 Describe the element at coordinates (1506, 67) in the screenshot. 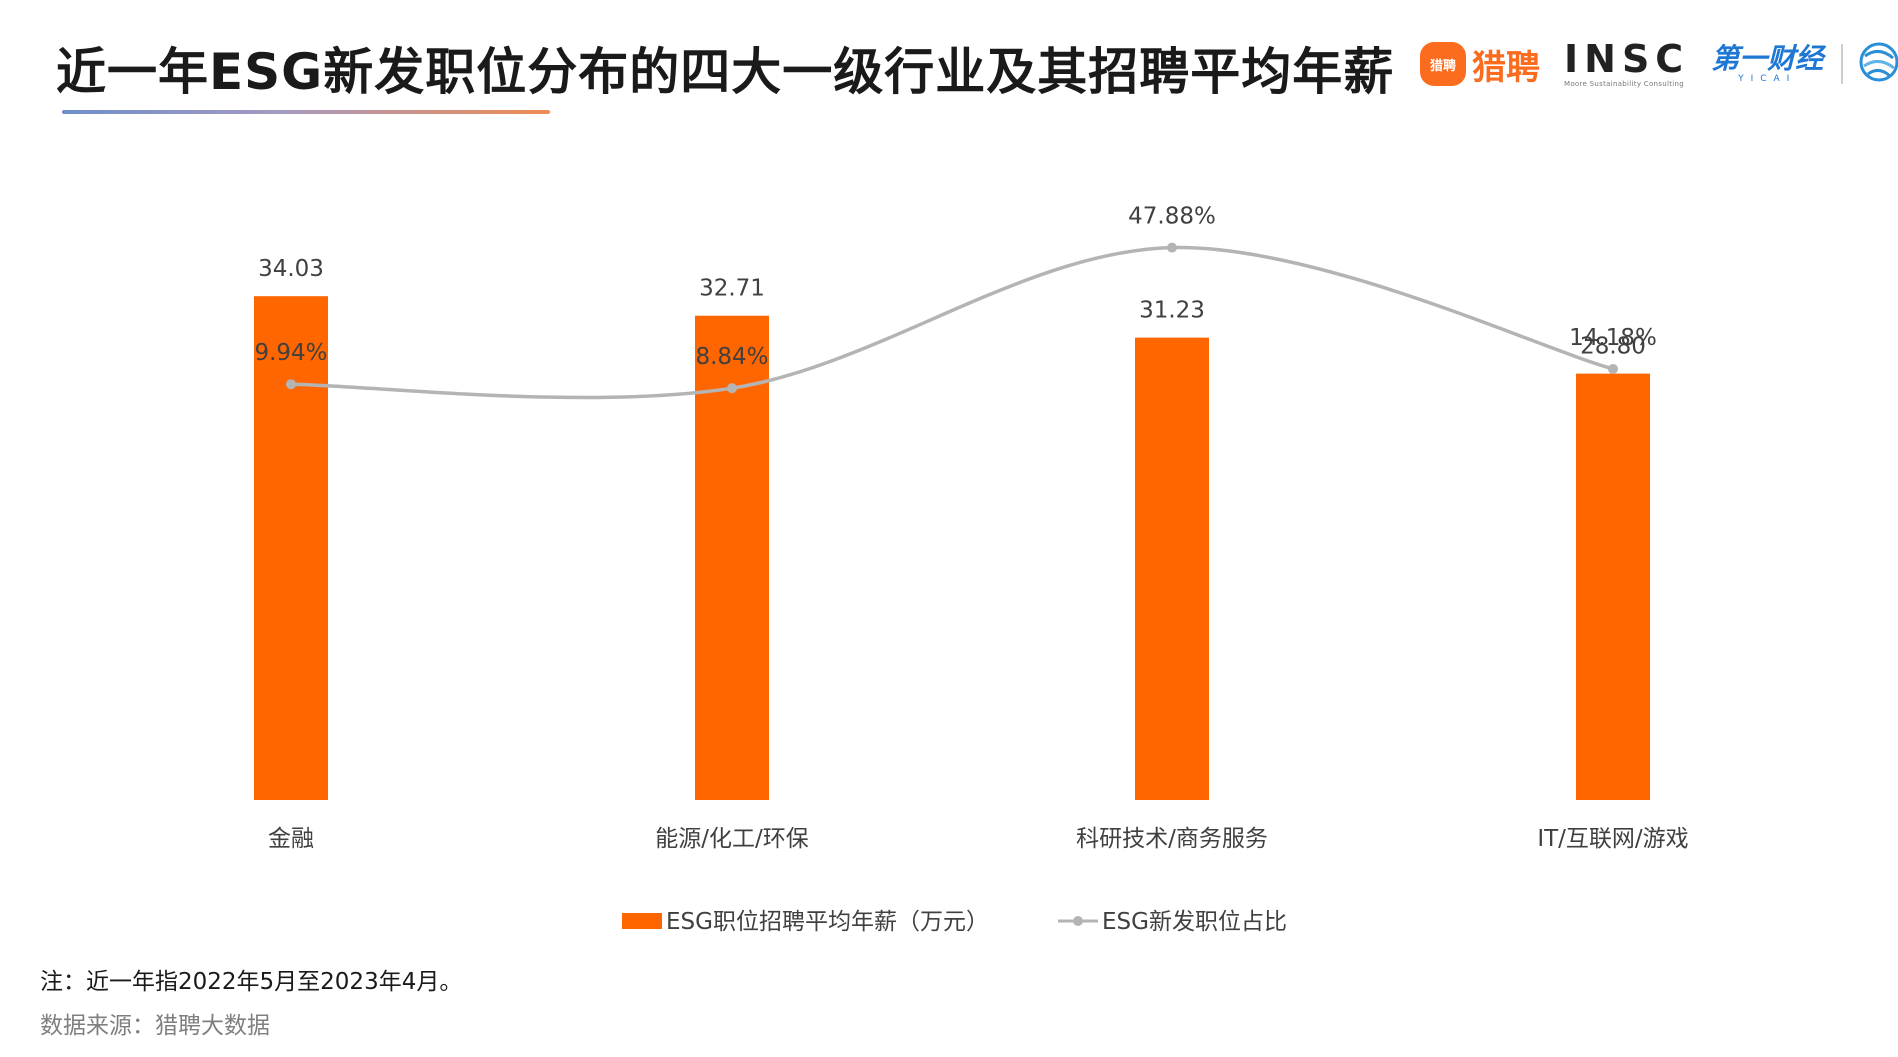

I see `liepin-logo-text: 猎聘` at that location.